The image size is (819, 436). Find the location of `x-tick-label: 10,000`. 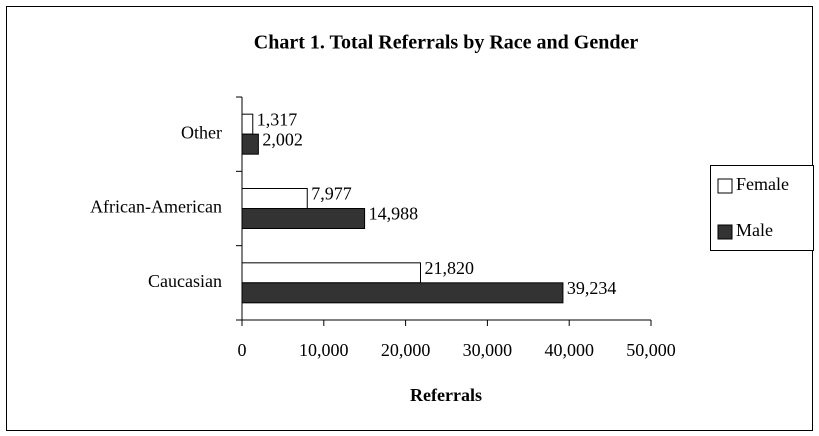

x-tick-label: 10,000 is located at coordinates (324, 350).